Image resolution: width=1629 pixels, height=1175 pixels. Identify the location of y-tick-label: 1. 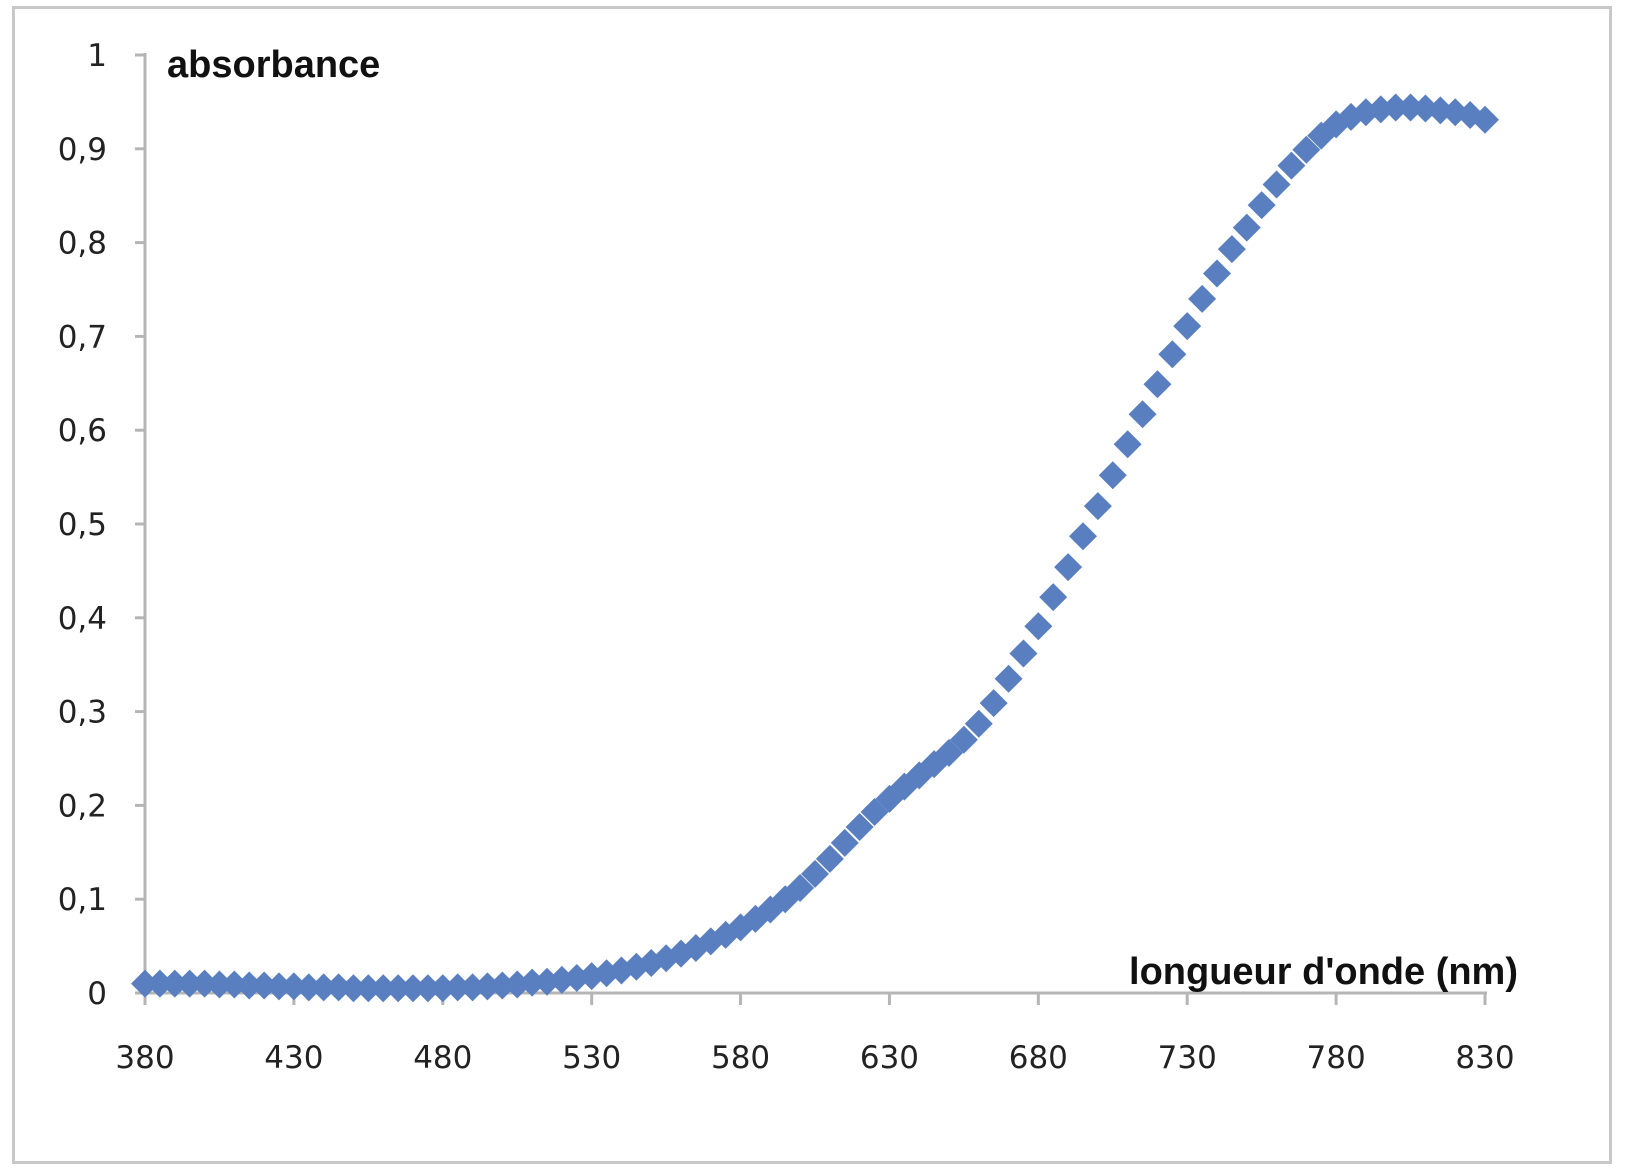
(97, 56).